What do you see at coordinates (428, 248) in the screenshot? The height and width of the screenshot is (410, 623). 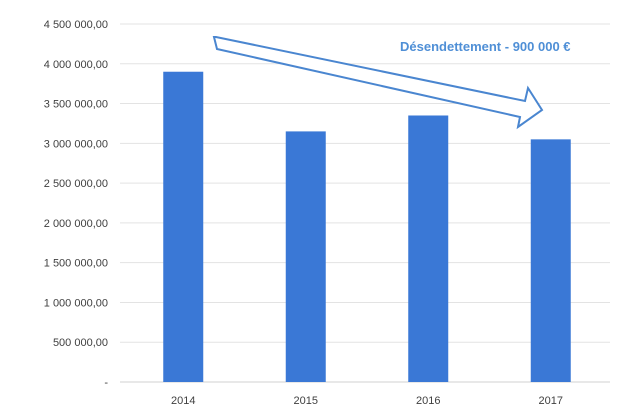 I see `bar-2016` at bounding box center [428, 248].